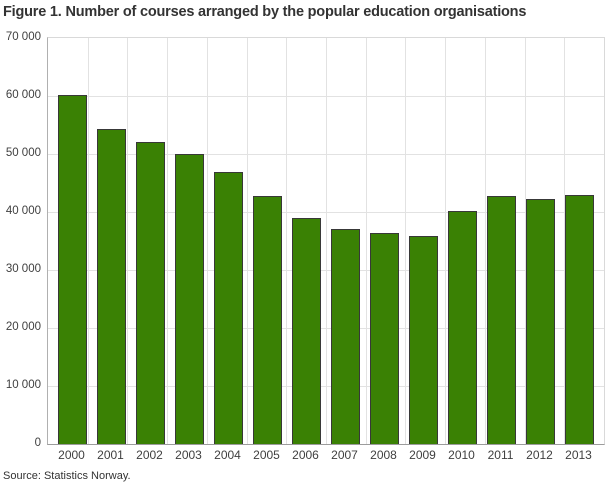 This screenshot has width=610, height=488. I want to click on bar-column-2004, so click(228, 241).